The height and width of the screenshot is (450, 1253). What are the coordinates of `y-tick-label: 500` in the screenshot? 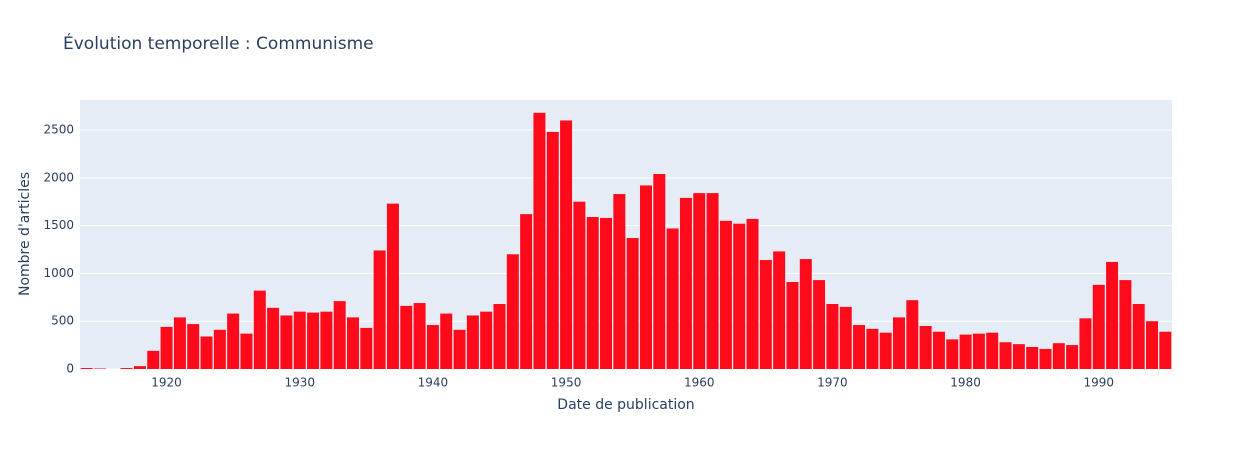 It's located at (62, 321).